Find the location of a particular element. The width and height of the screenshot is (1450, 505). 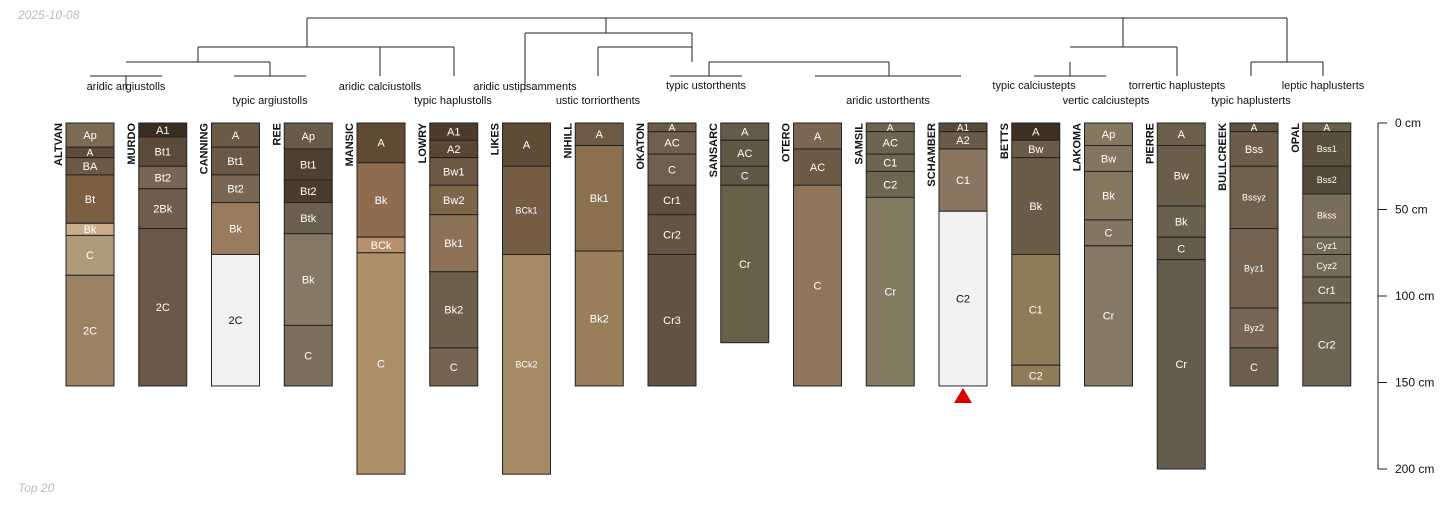

axis-tick-label: 50 cm is located at coordinates (1411, 210).